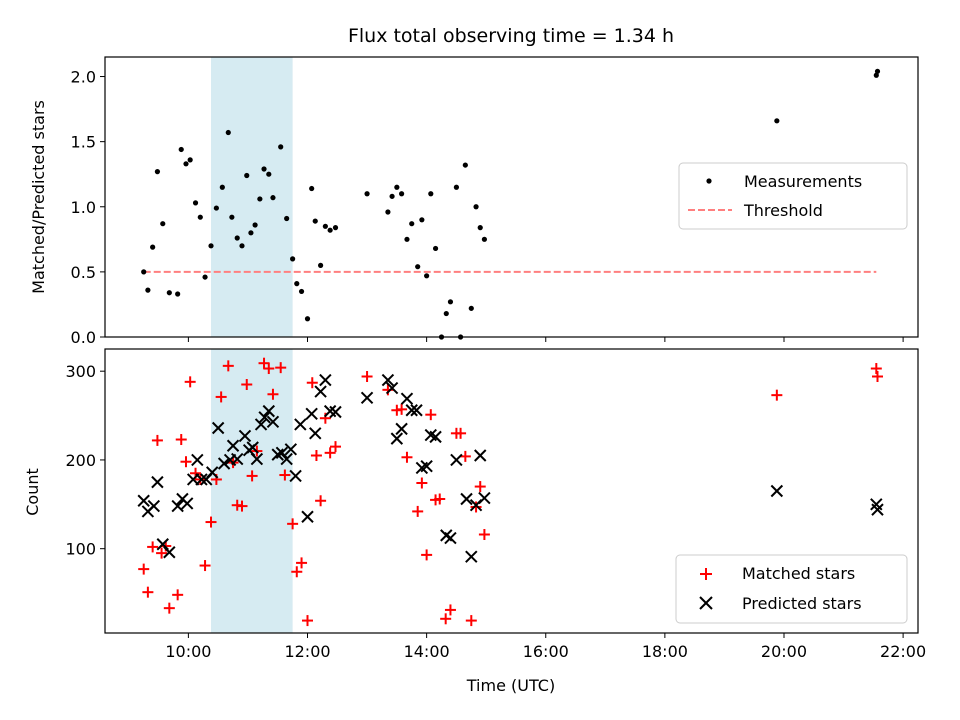 The width and height of the screenshot is (960, 720). Describe the element at coordinates (83, 77) in the screenshot. I see `top-ytick-label: 2.0` at that location.